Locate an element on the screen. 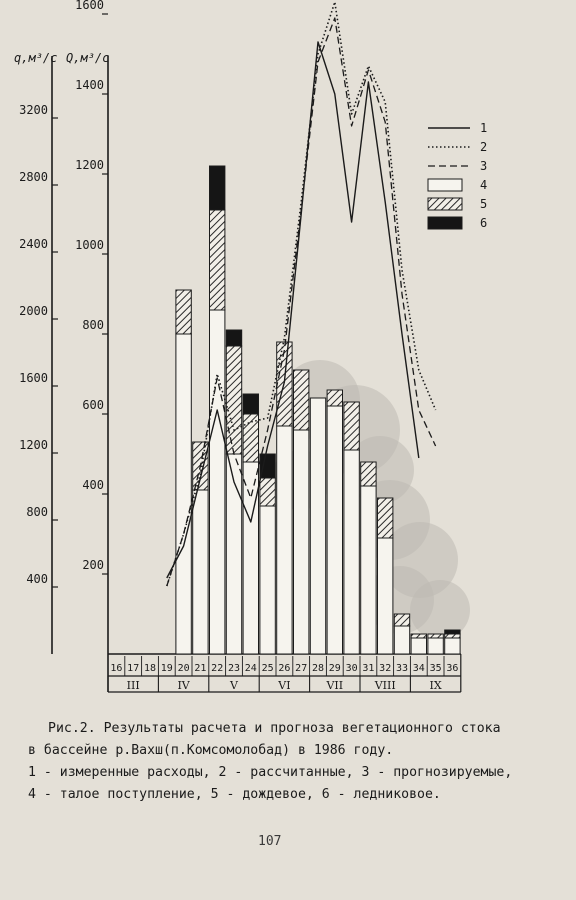  left-tick-label: 3200 is located at coordinates (33, 110).